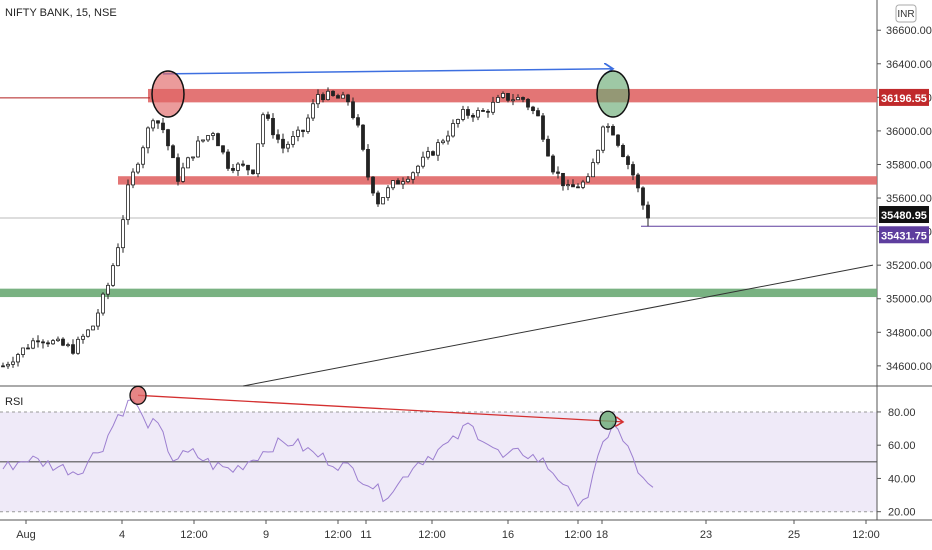 Image resolution: width=932 pixels, height=550 pixels. I want to click on currency-badge: INR, so click(905, 14).